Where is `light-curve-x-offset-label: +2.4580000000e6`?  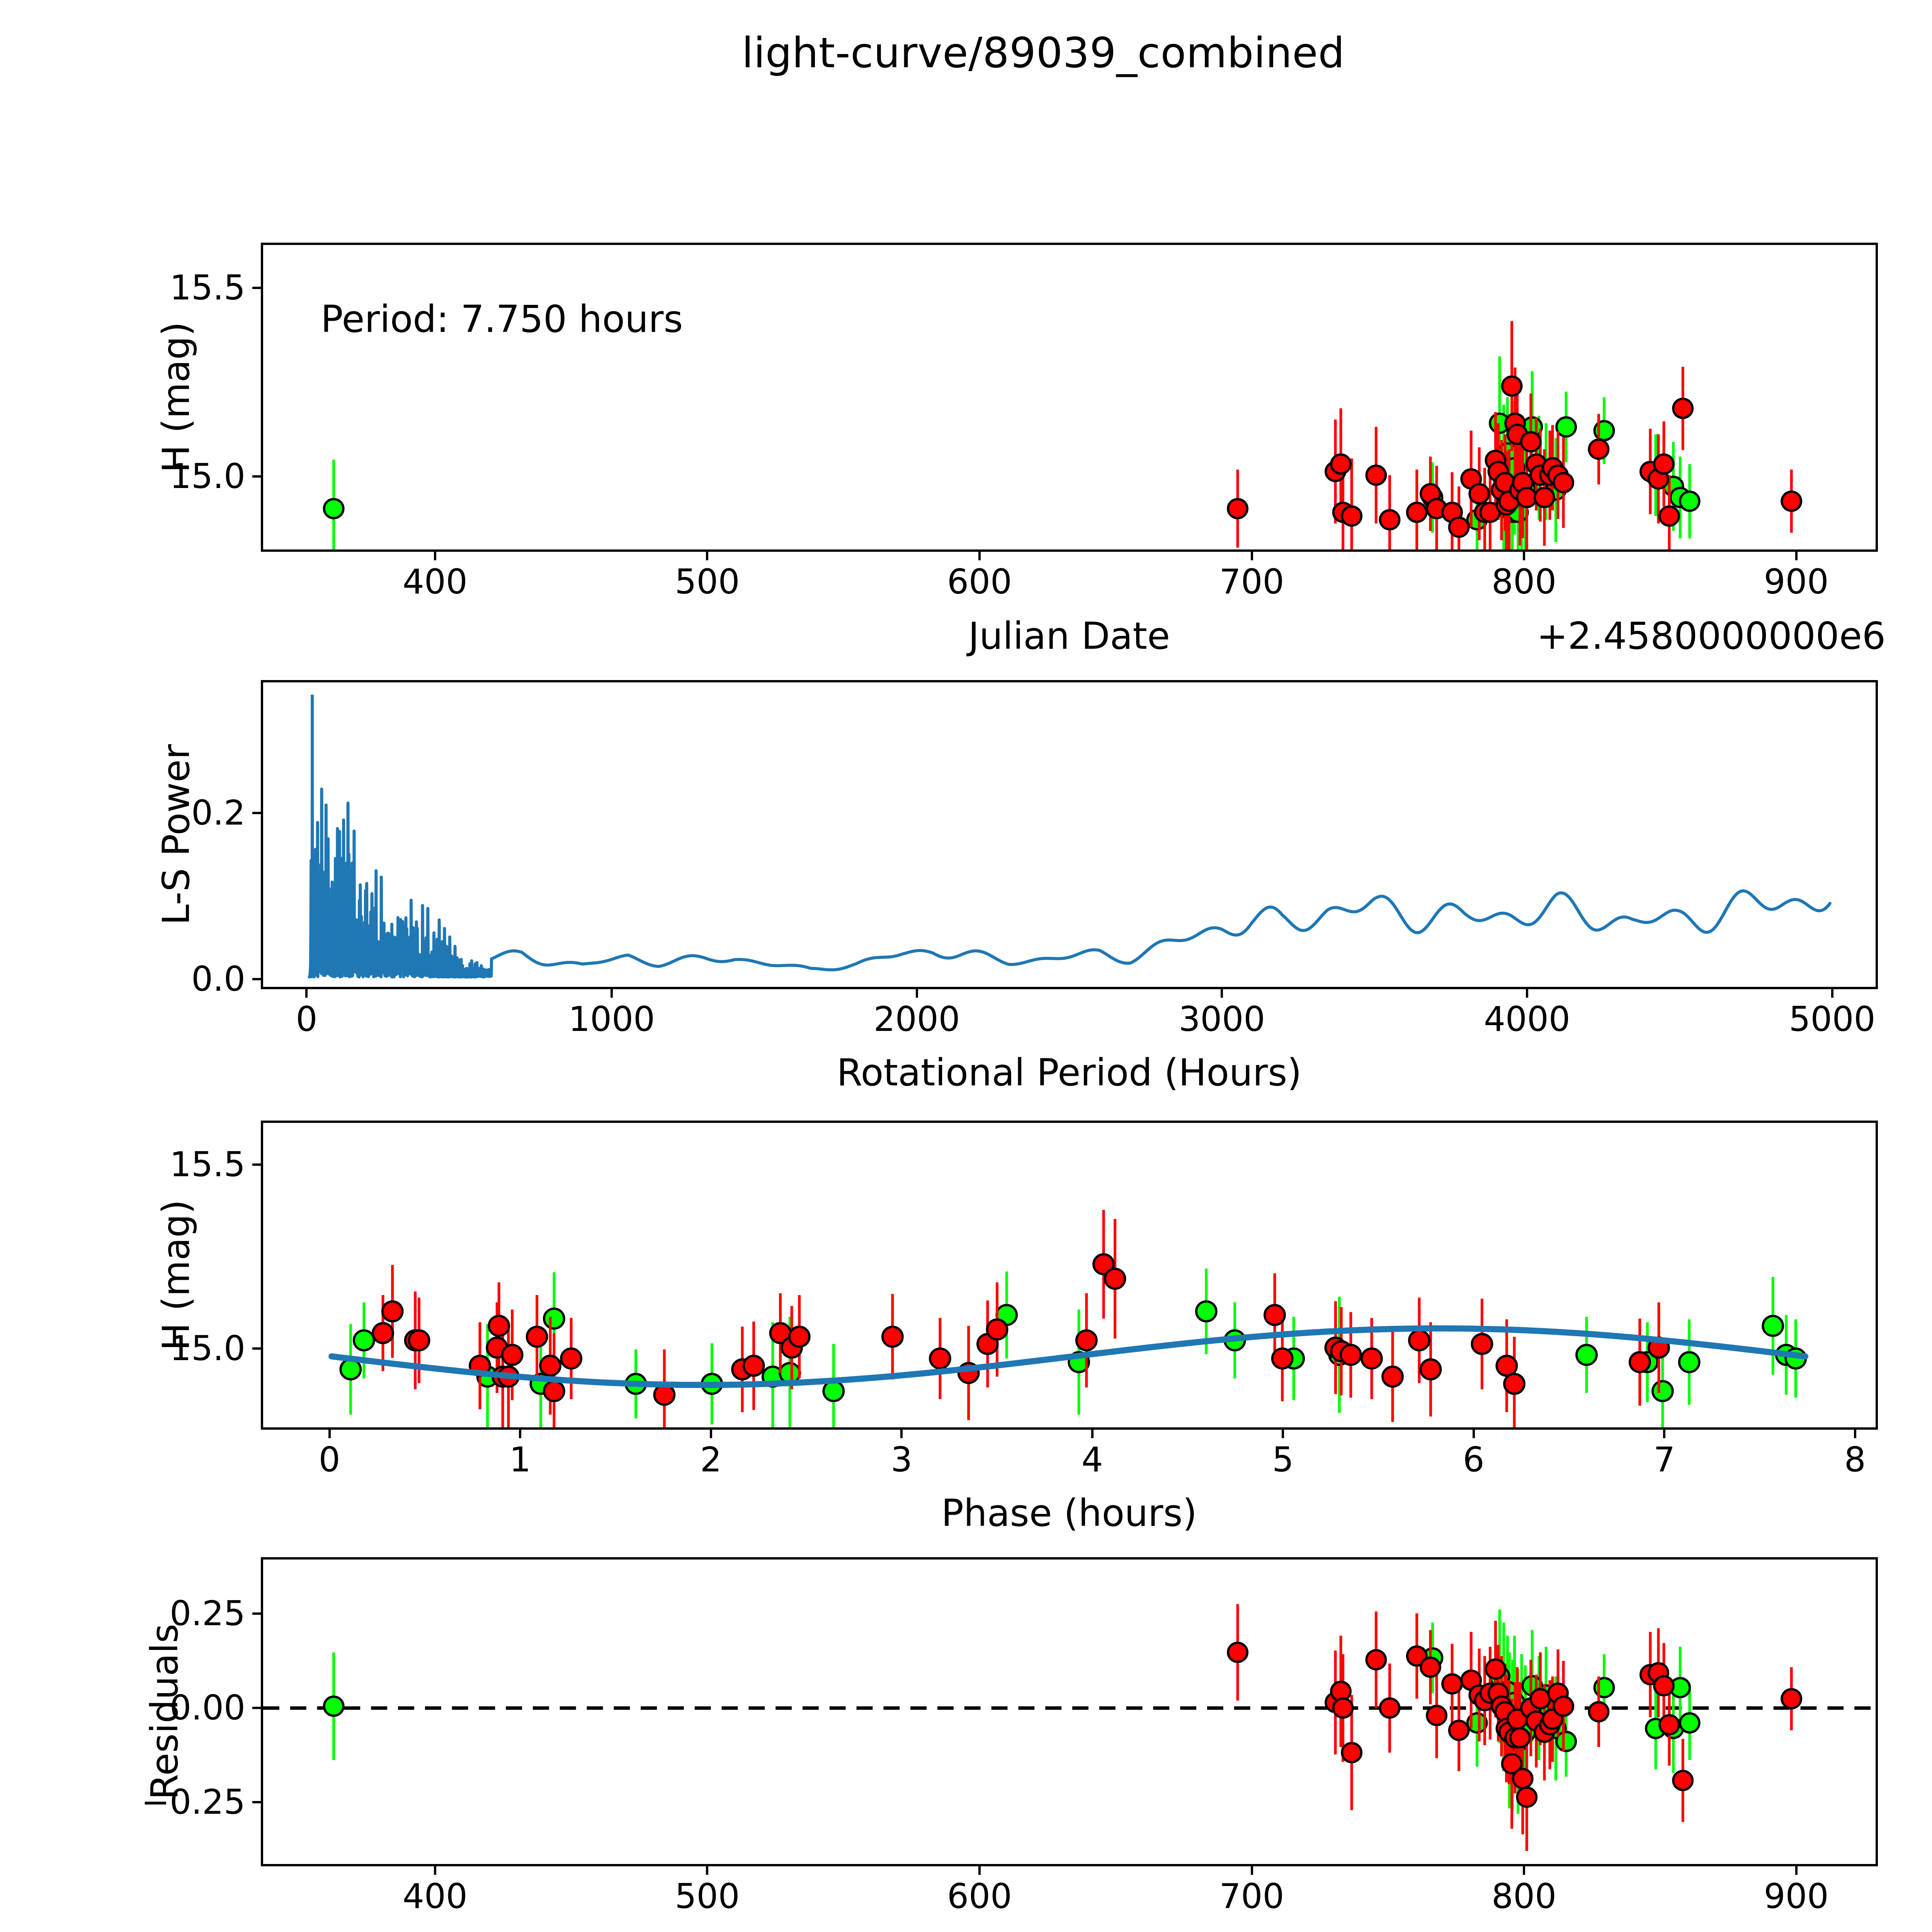 light-curve-x-offset-label: +2.4580000000e6 is located at coordinates (1712, 636).